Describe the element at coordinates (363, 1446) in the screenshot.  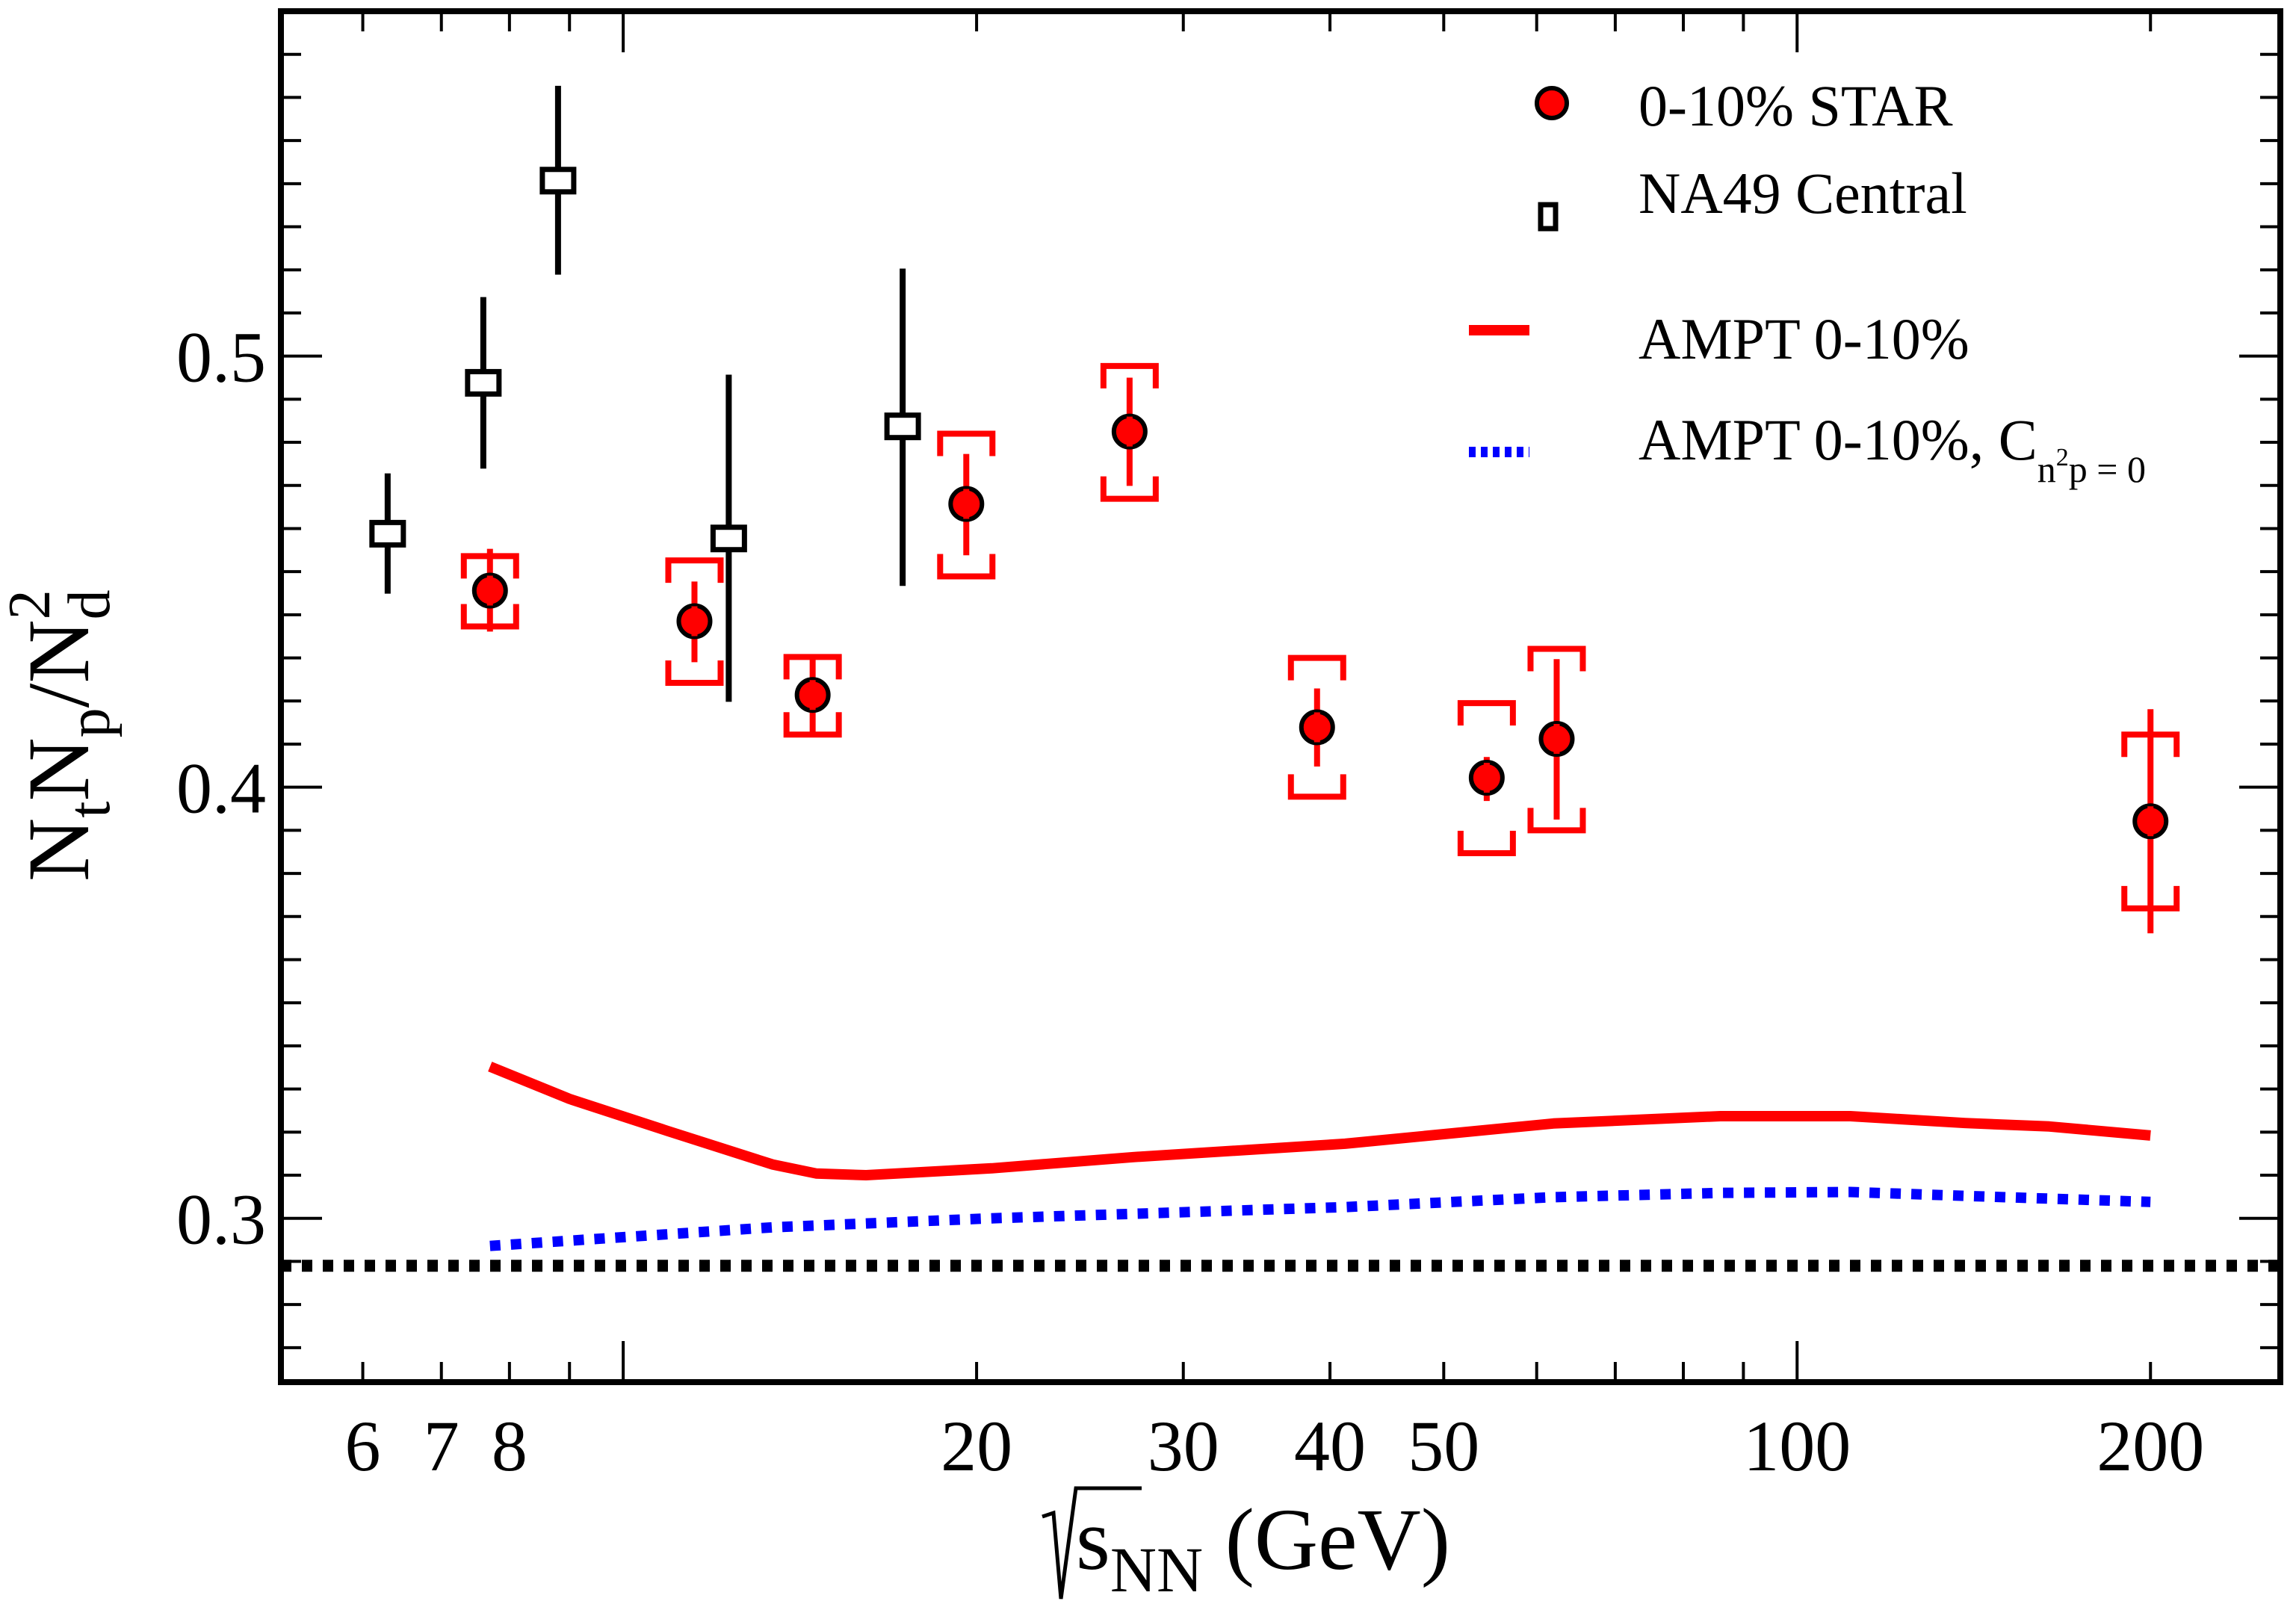
I see `x-tick-label: 6` at that location.